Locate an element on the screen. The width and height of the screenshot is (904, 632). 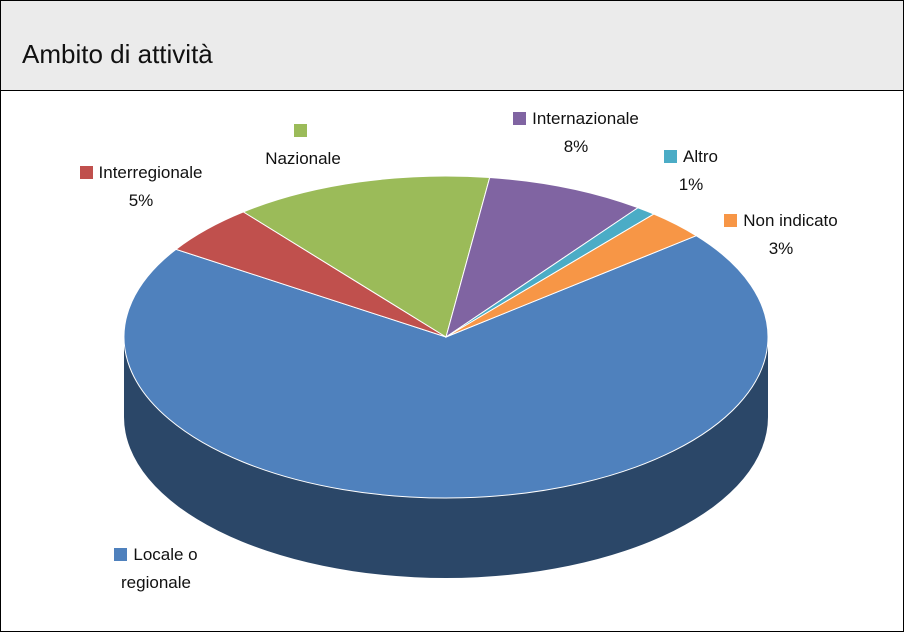
category-label: Locale o regionale is located at coordinates (159, 568).